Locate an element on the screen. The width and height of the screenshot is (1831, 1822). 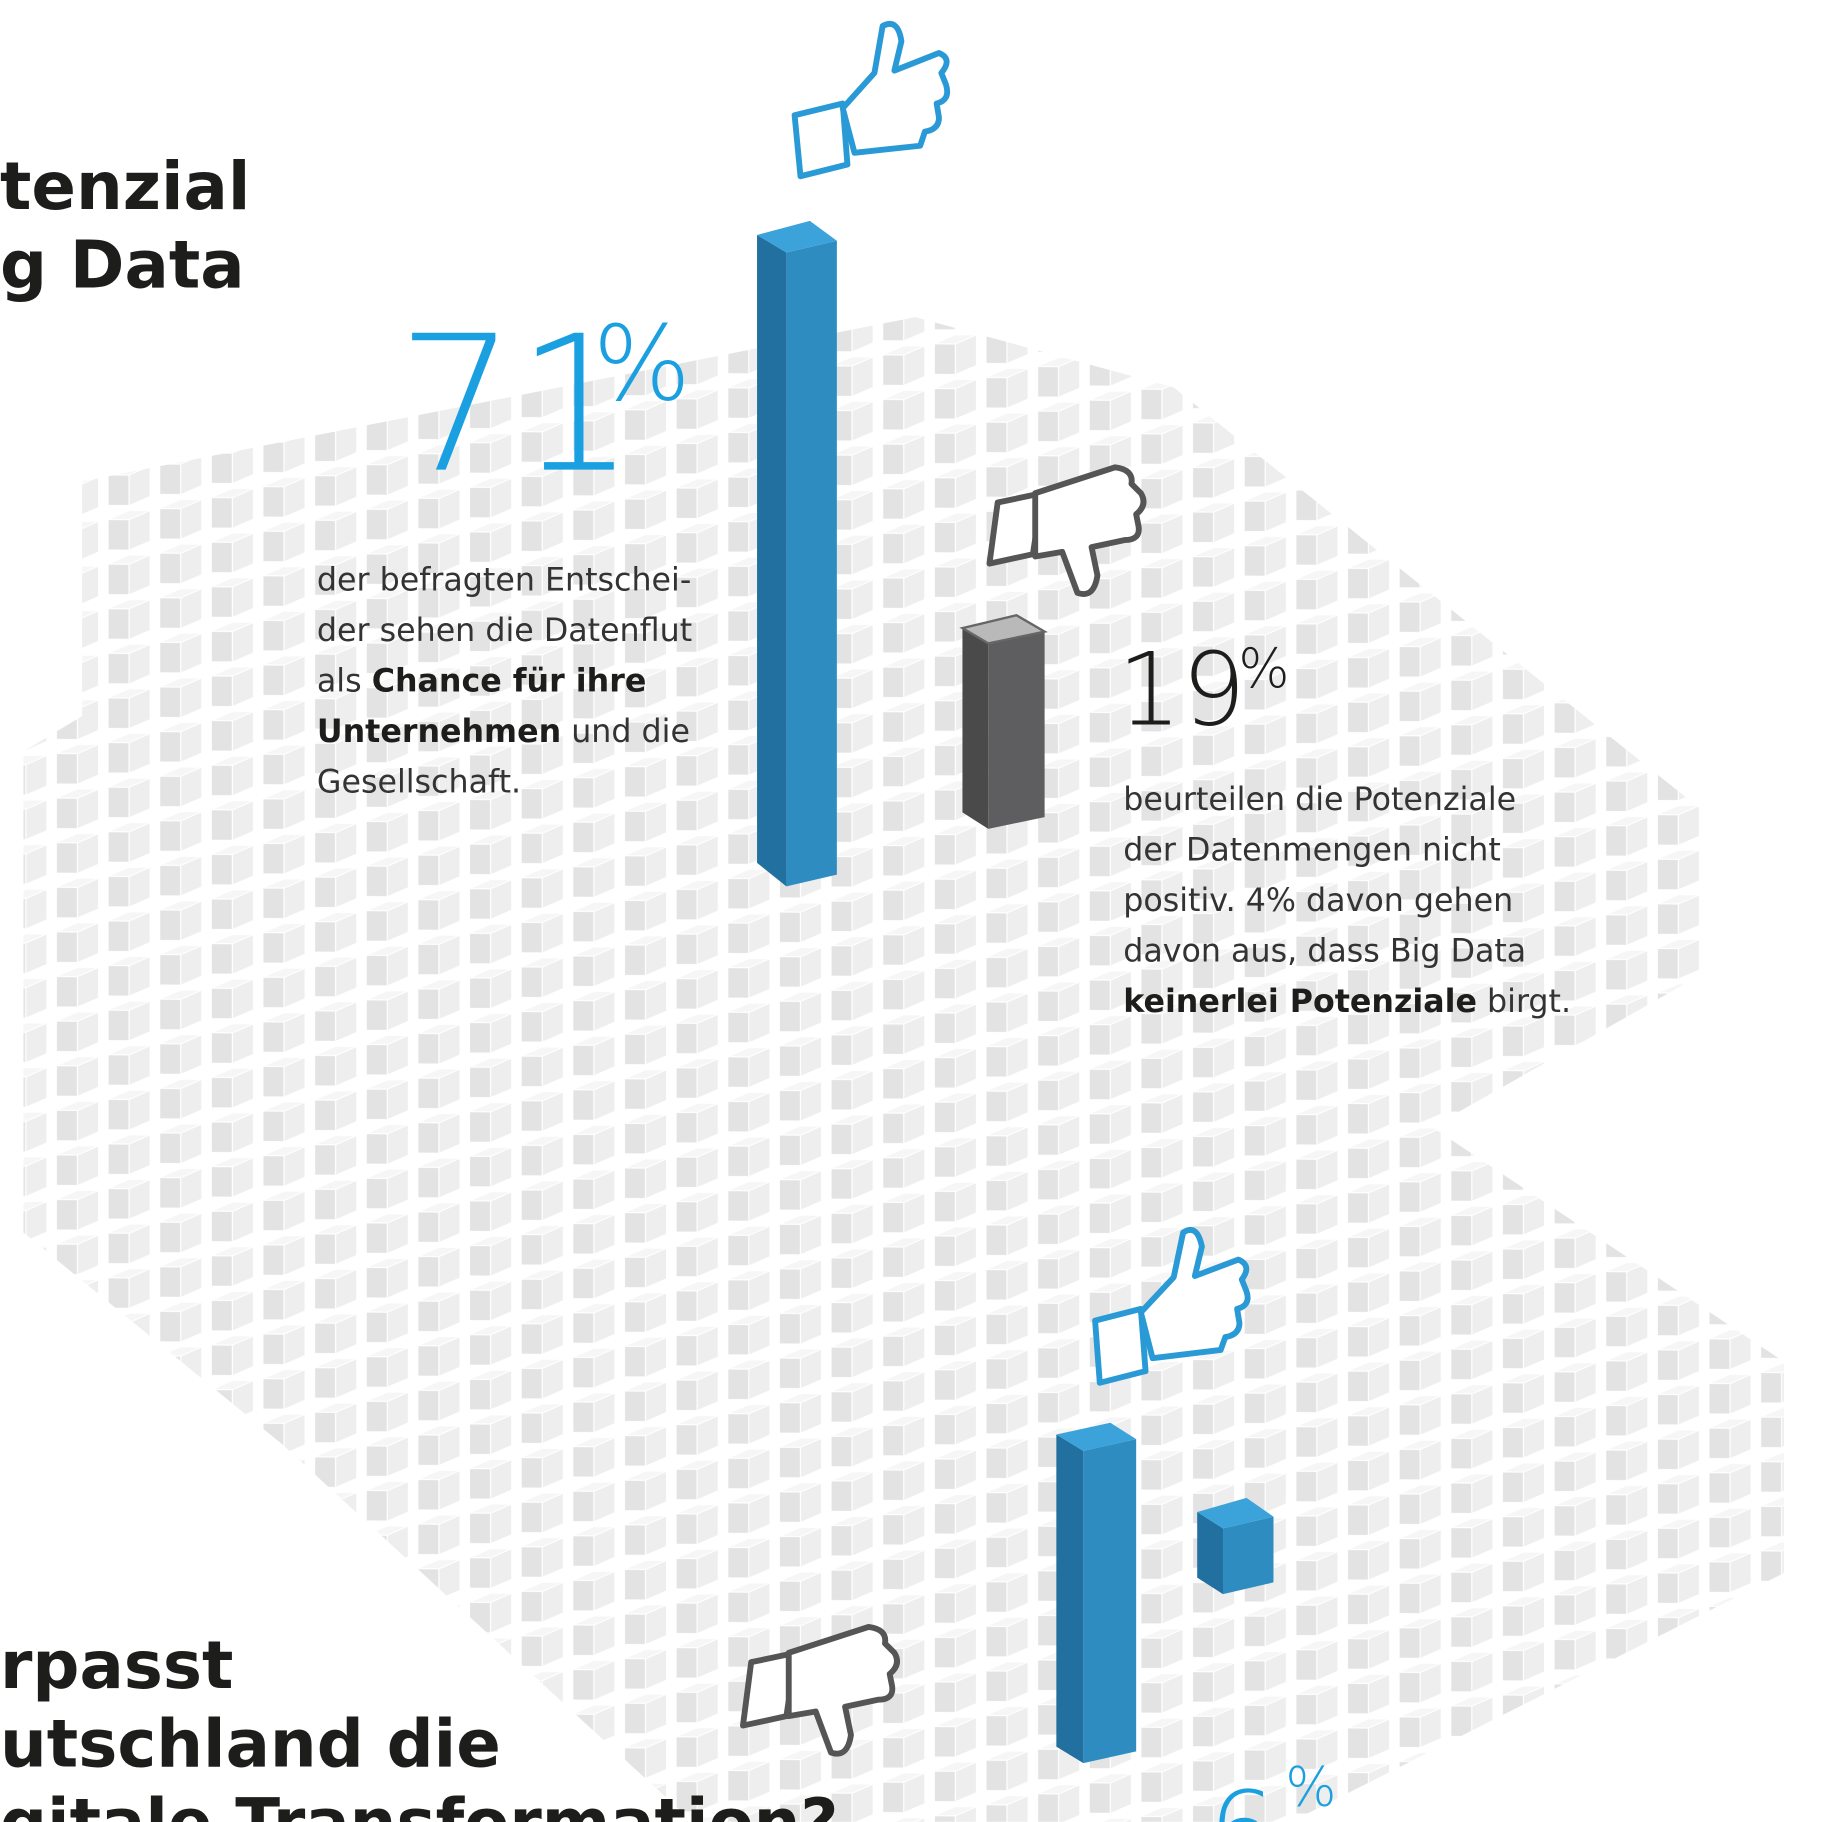
paragraph-line: Gesellschaft. is located at coordinates (419, 782).